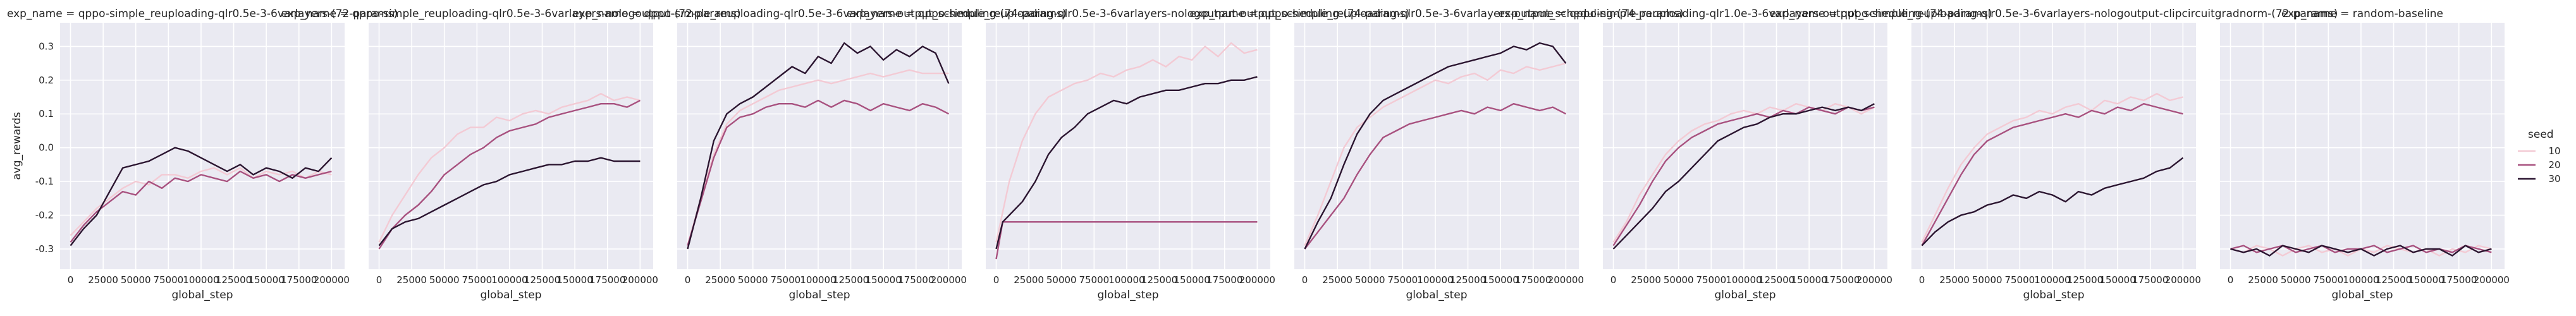 The height and width of the screenshot is (316, 2576). Describe the element at coordinates (46, 46) in the screenshot. I see `y-tick-label: 0.3` at that location.